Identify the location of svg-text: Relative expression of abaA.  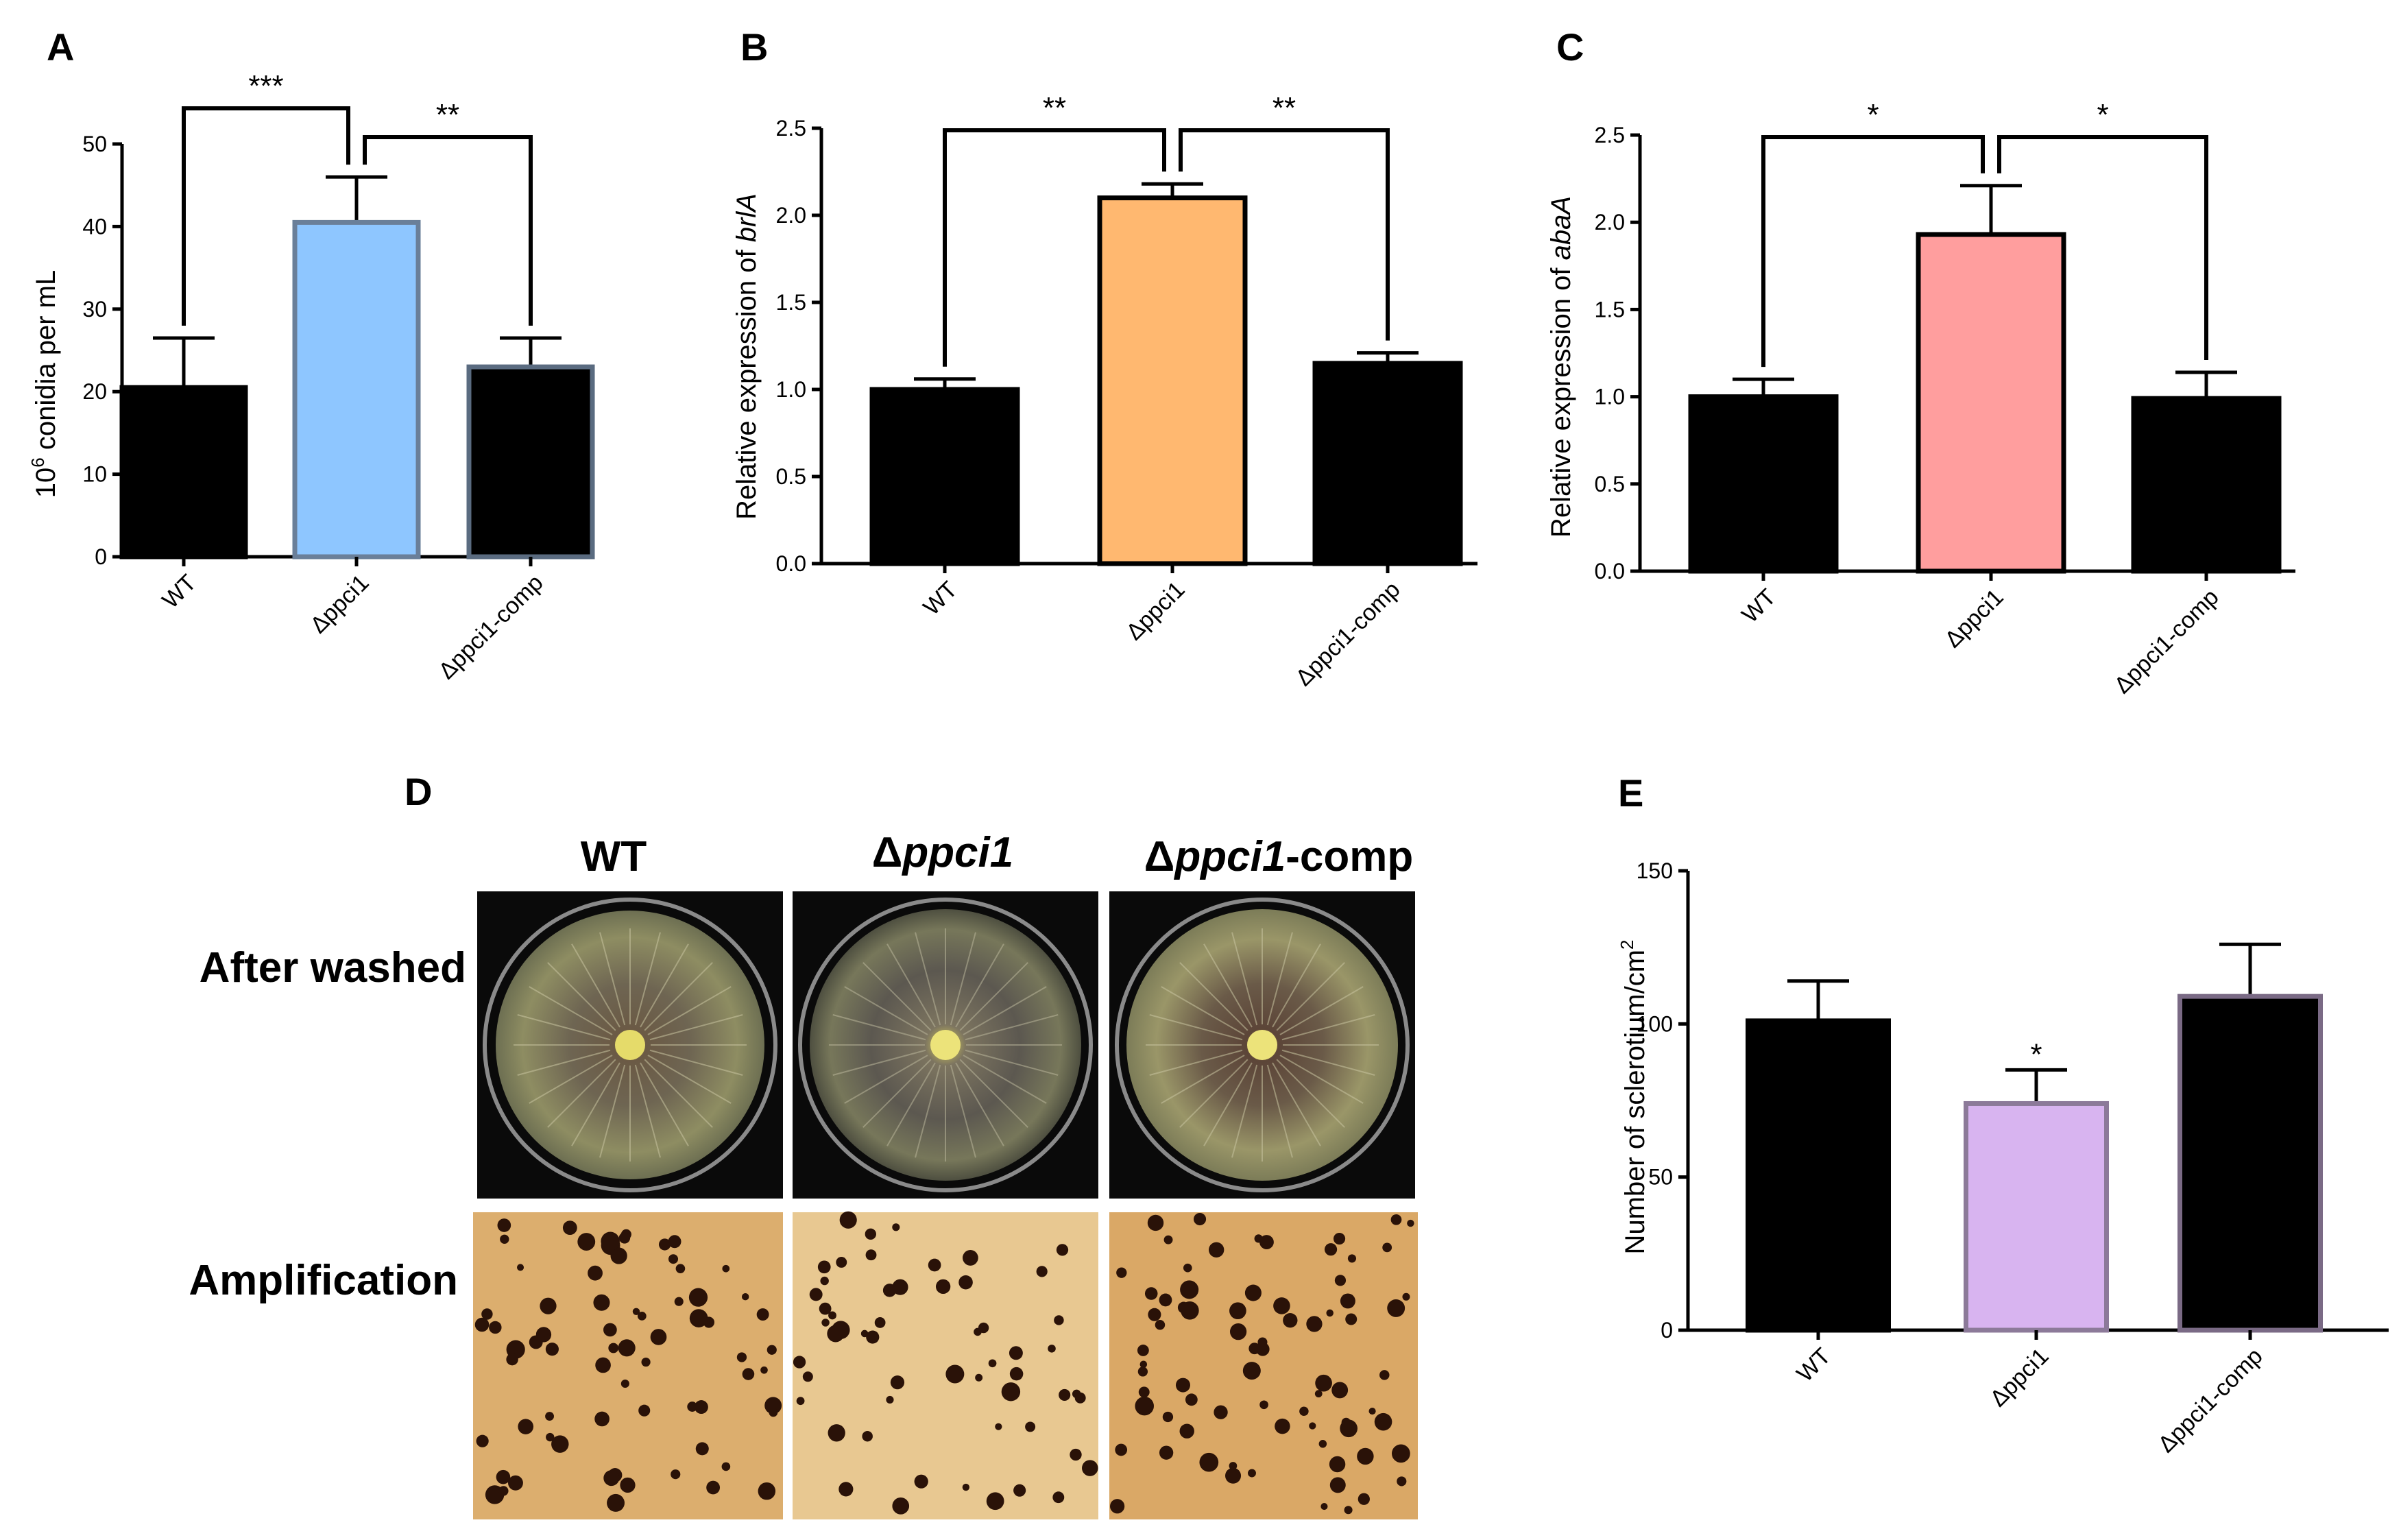
(1561, 367).